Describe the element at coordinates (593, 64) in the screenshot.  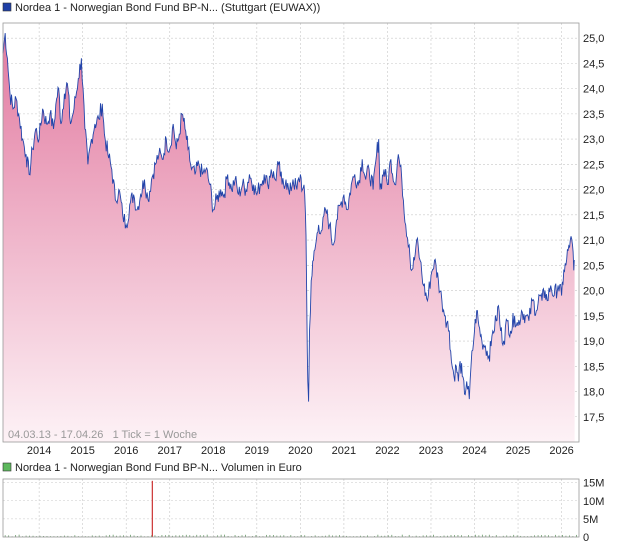
I see `y-tick-label: 24,5` at that location.